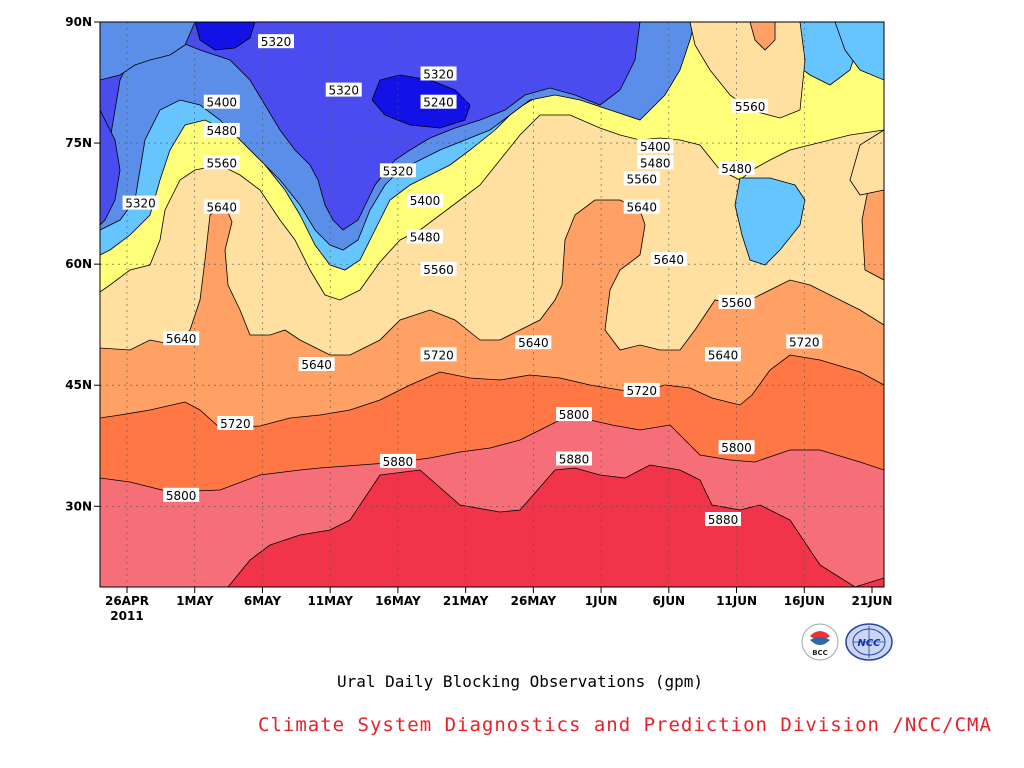 The width and height of the screenshot is (1024, 768). I want to click on x-tick-label: 6MAY, so click(262, 601).